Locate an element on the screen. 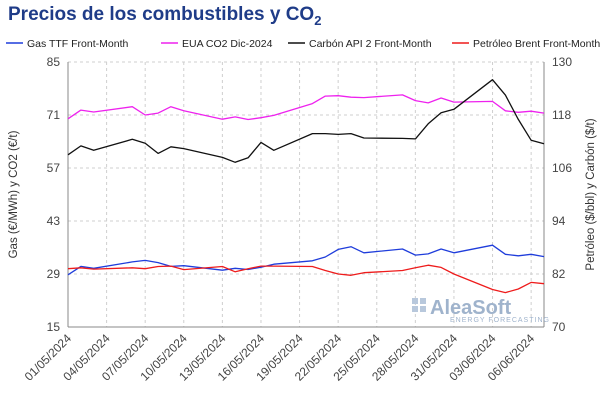 This screenshot has width=600, height=418. y-axis-left-label: Gas (€/MWh) y CO2 (€/t) is located at coordinates (14, 194).